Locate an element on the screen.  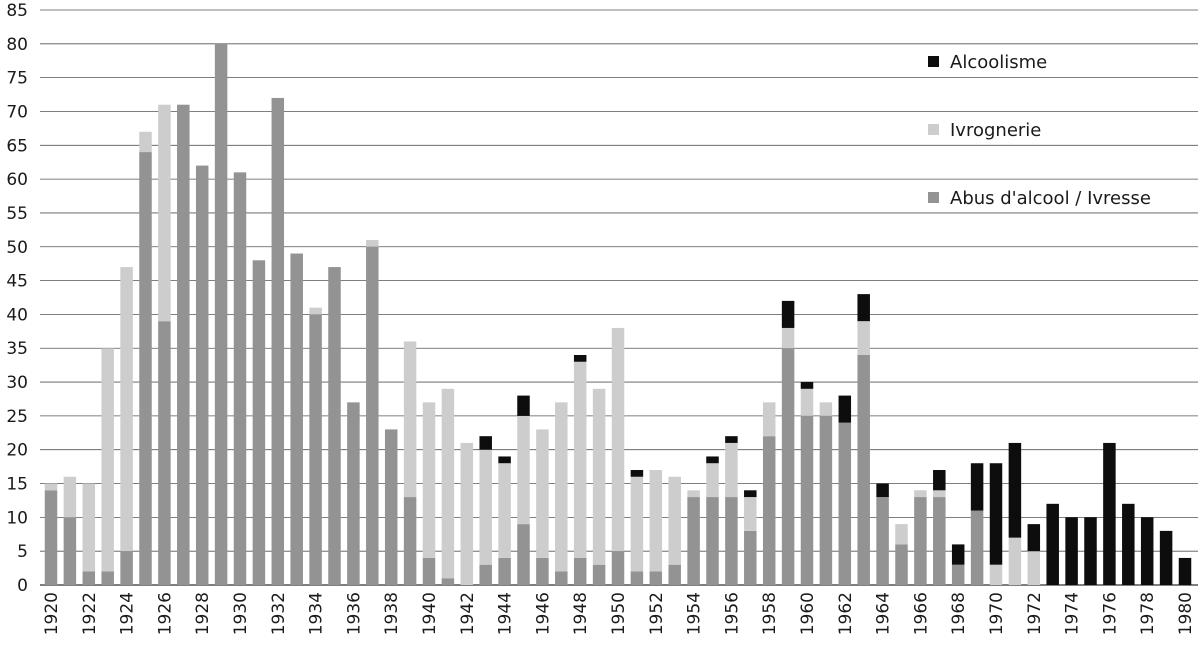
y-tick-label: 25 is located at coordinates (17, 417).